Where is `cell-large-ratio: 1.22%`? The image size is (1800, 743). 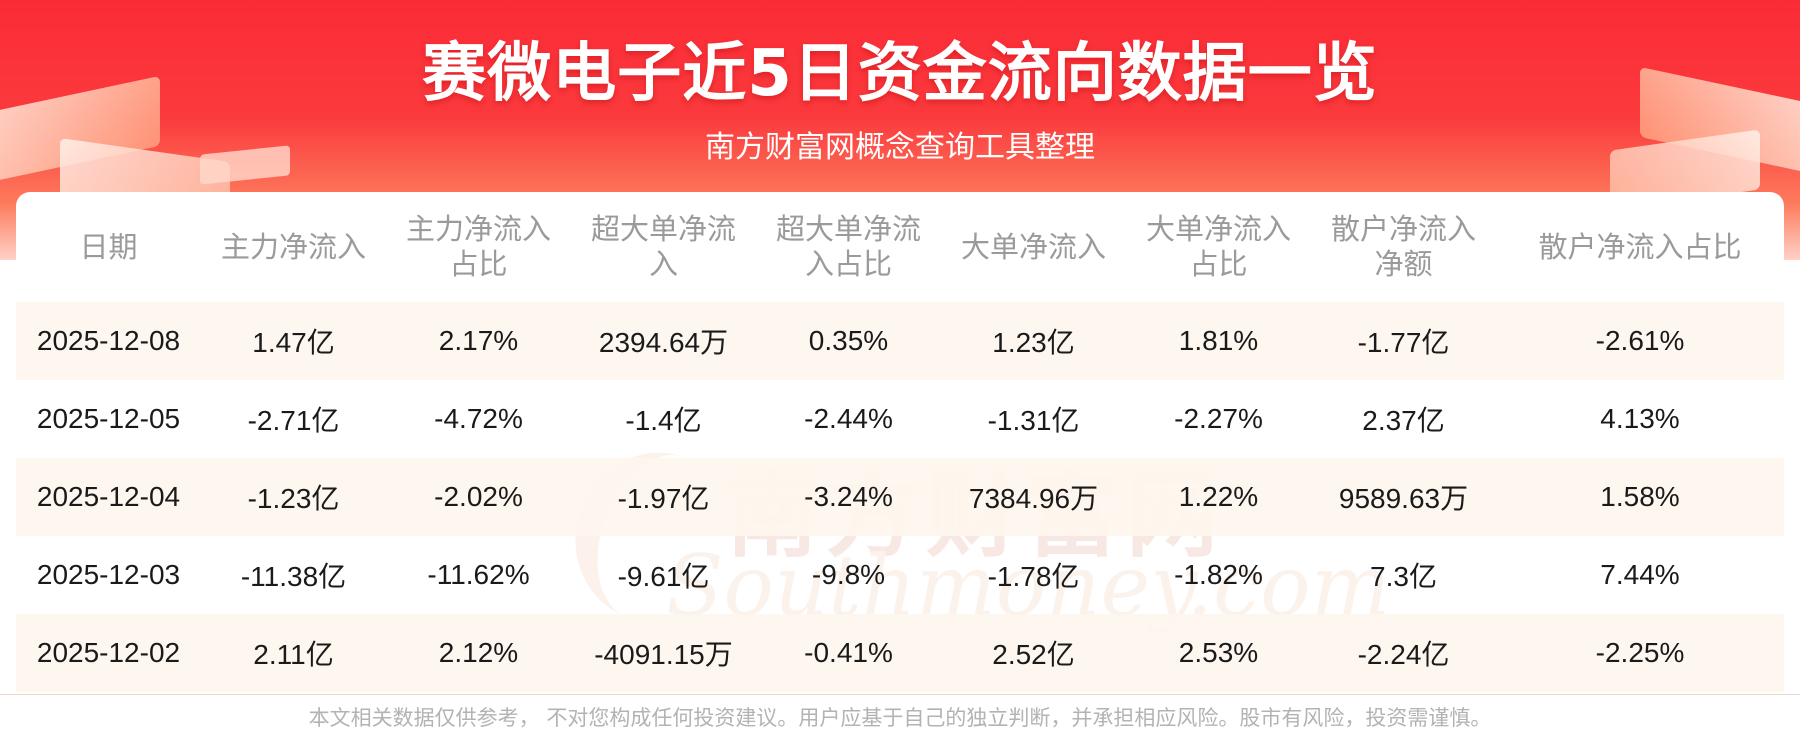 cell-large-ratio: 1.22% is located at coordinates (1218, 497).